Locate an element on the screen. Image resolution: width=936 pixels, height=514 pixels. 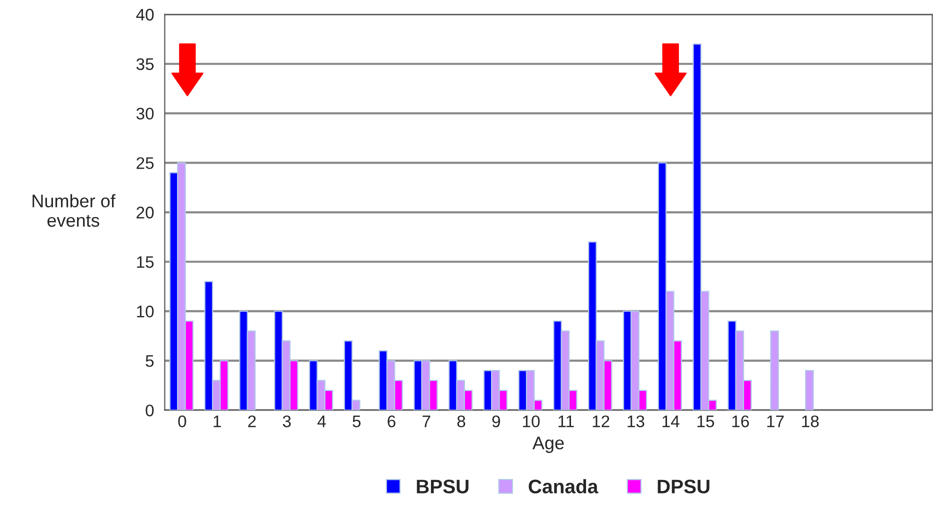
x-tick-label: 18 is located at coordinates (810, 421).